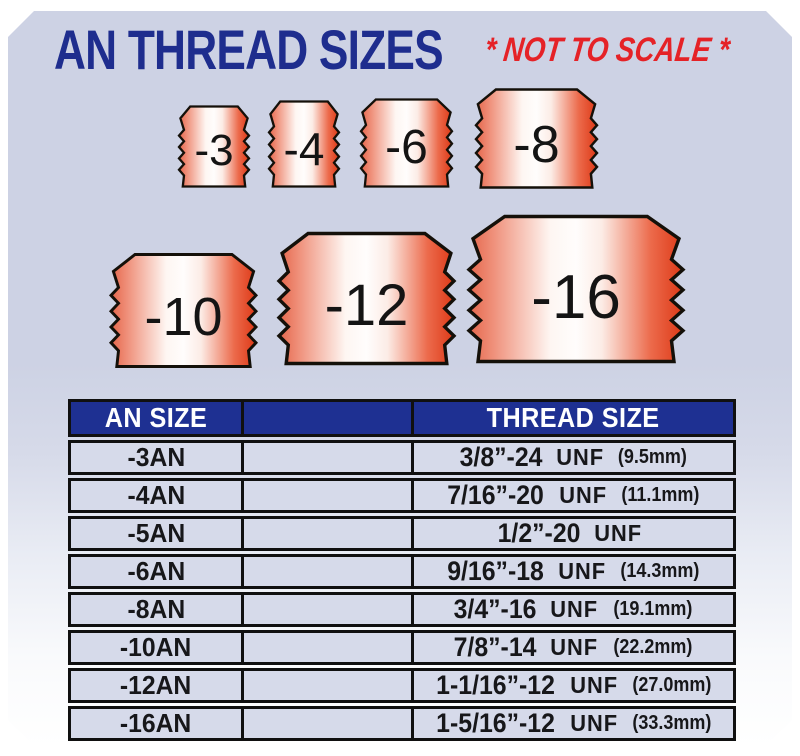  Describe the element at coordinates (496, 495) in the screenshot. I see `thread-size-value: 7/16”-20` at that location.